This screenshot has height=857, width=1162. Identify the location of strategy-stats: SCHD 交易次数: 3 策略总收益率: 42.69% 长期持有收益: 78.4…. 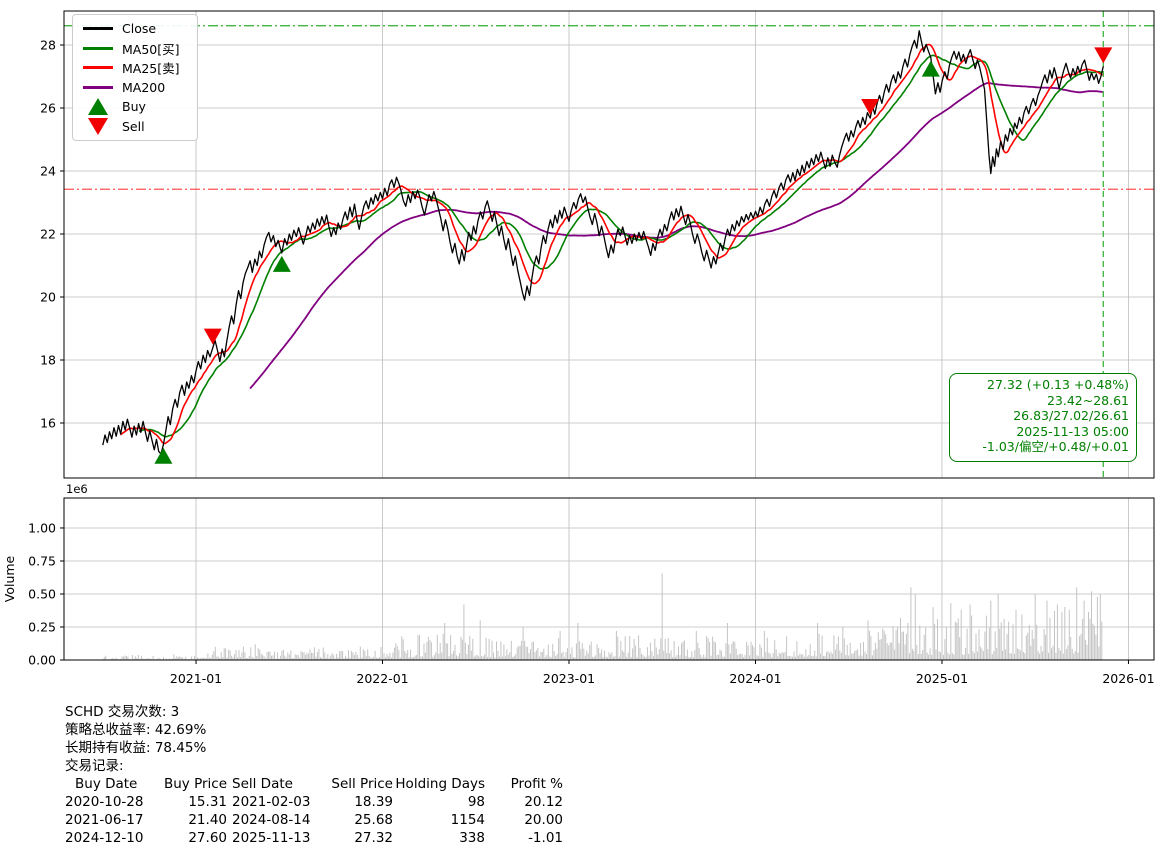
(314, 775).